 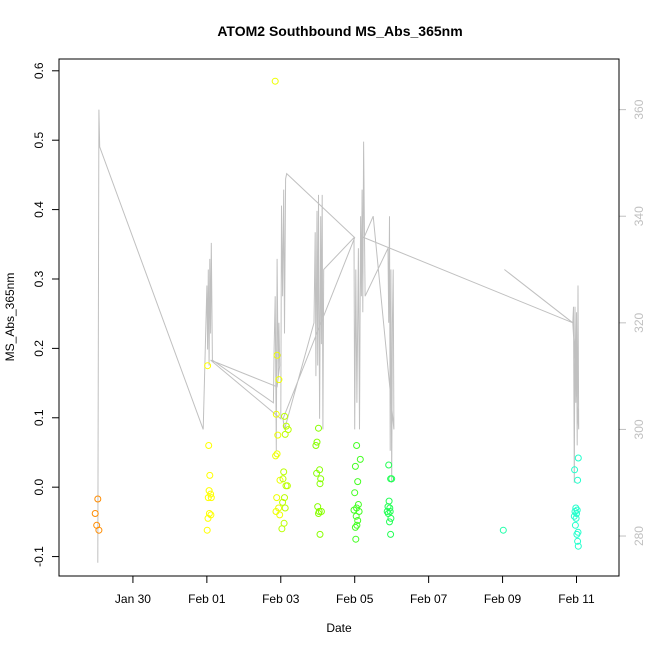 I want to click on x-tick-label: Jan 30, so click(x=133, y=599).